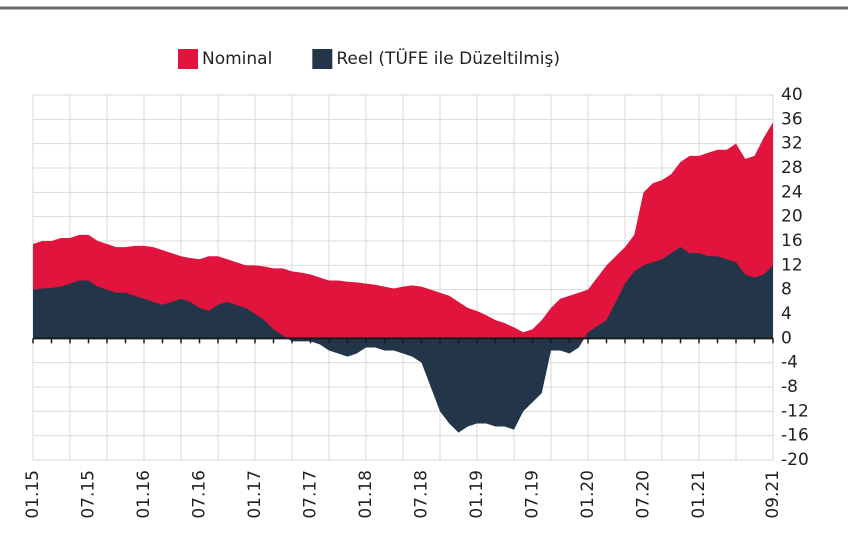 This screenshot has width=848, height=544. What do you see at coordinates (792, 144) in the screenshot?
I see `y-tick-label: 32` at bounding box center [792, 144].